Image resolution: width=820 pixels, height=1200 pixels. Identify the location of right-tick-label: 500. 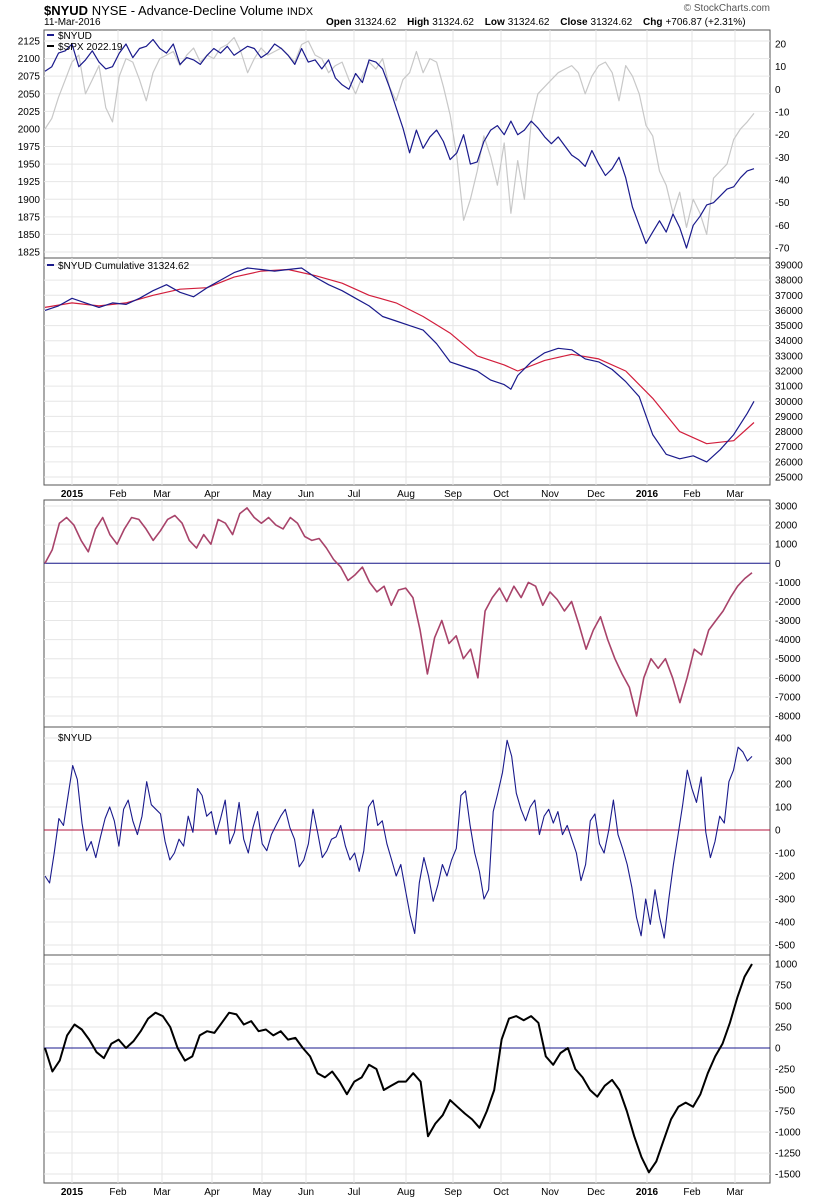
(783, 1007).